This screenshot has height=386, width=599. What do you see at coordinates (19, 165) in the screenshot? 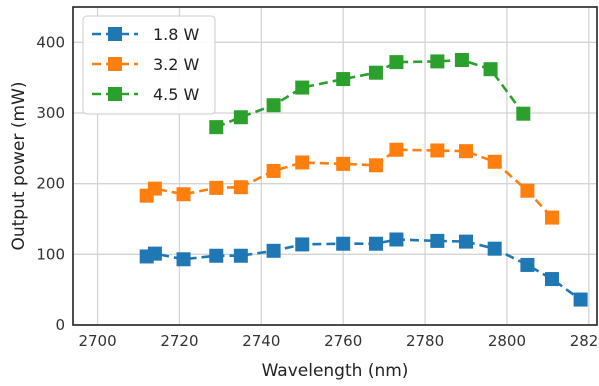
I see `y-axis-label: Output power (mW)` at bounding box center [19, 165].